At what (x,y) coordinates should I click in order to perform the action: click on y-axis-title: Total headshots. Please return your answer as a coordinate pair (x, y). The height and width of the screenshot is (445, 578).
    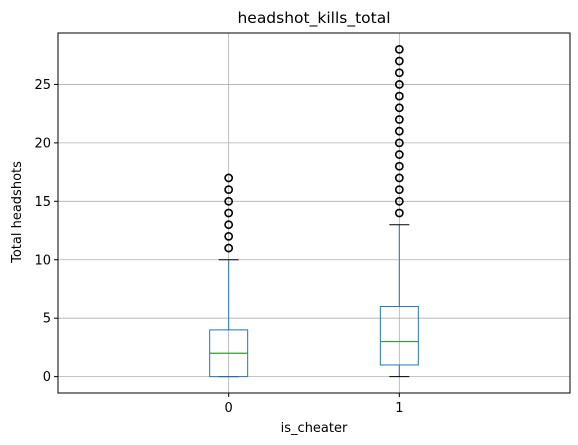
    Looking at the image, I should click on (17, 212).